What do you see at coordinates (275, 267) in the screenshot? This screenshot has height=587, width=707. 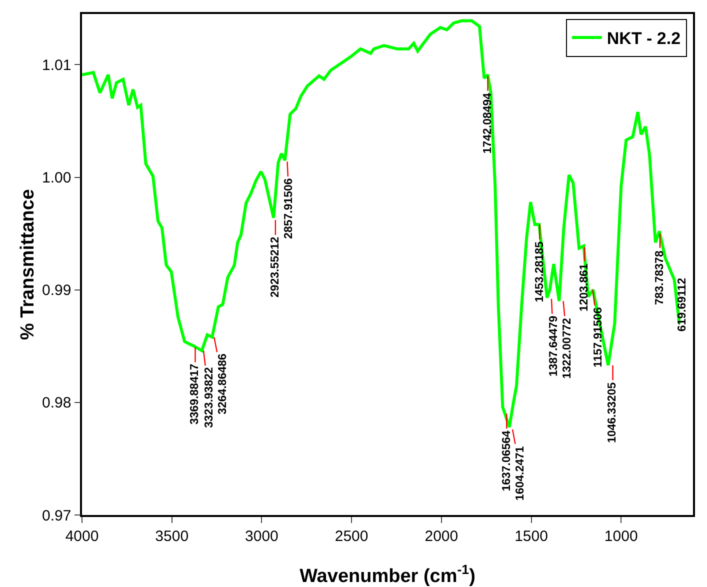 I see `annotation: 2923.55212` at bounding box center [275, 267].